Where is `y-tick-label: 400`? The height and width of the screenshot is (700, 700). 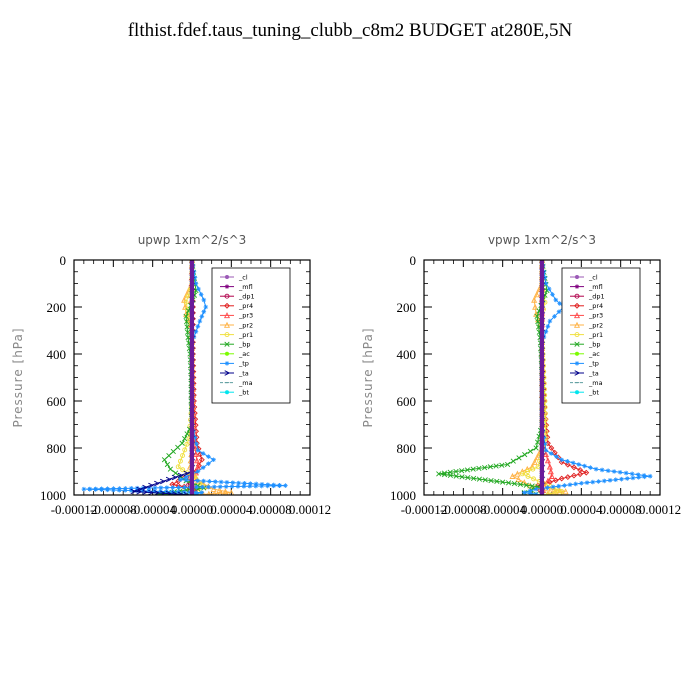 y-tick-label: 400 is located at coordinates (57, 354).